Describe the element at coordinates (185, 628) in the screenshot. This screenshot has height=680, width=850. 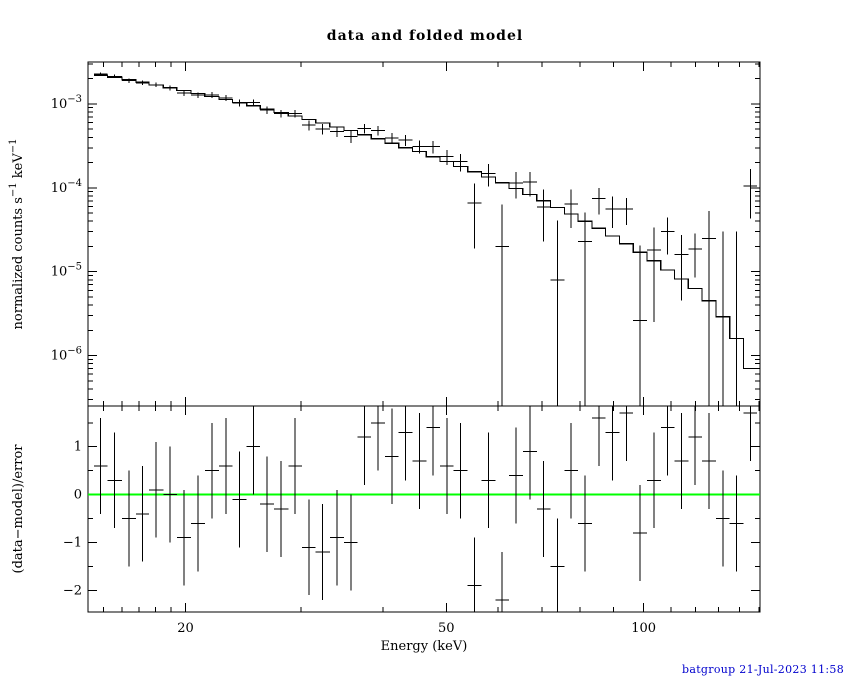
I see `x-tick-label: 20` at that location.